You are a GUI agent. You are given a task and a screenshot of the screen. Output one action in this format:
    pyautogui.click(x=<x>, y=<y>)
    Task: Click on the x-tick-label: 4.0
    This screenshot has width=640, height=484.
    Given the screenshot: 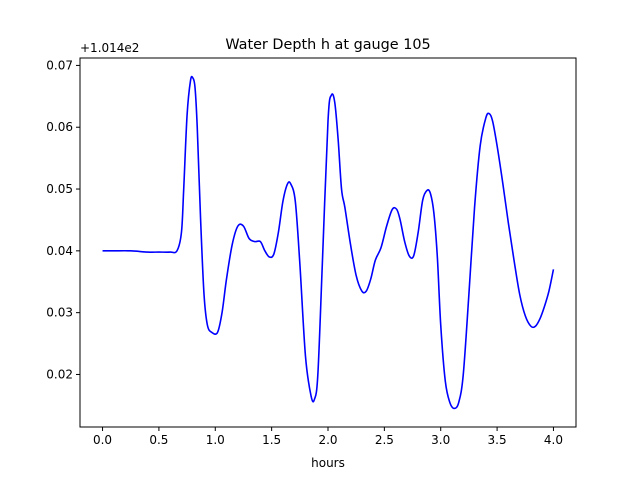 What is the action you would take?
    pyautogui.click(x=553, y=440)
    